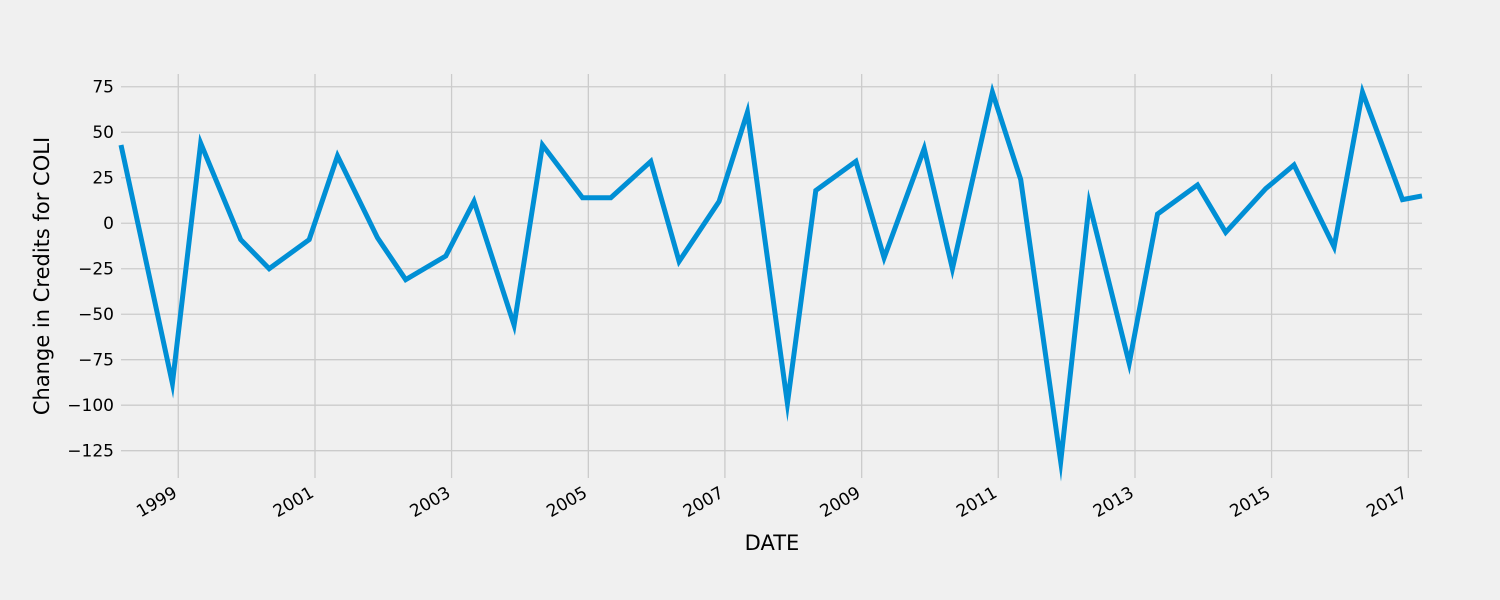 This screenshot has width=1500, height=600. I want to click on y-axis-label: Change in Credits for COLI, so click(42, 276).